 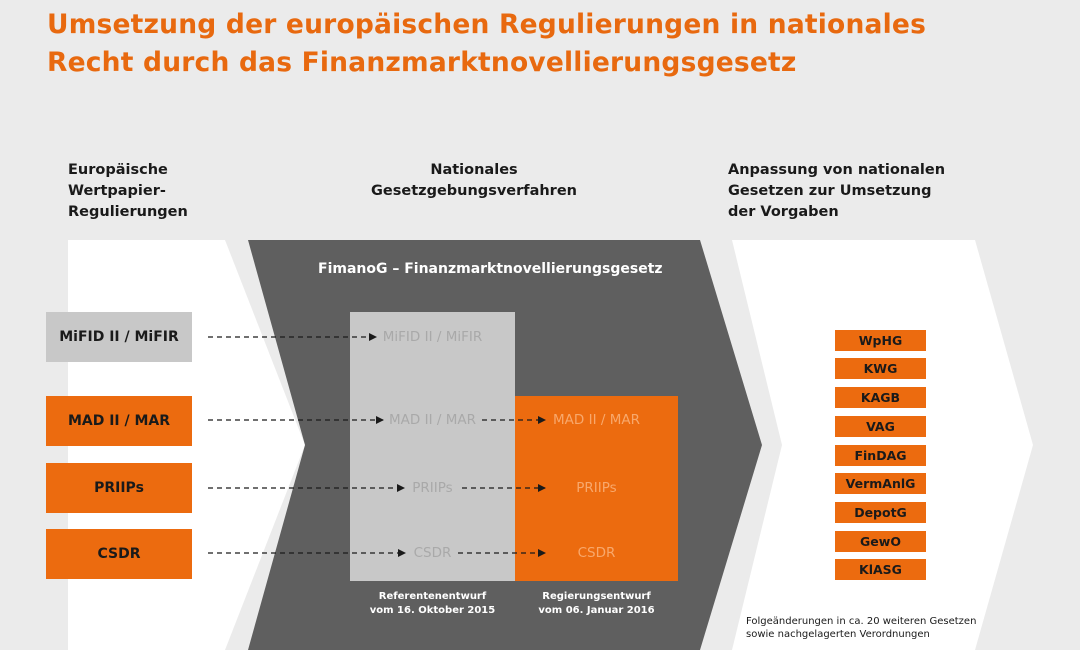 I want to click on reg-item-priips: PRIIPs, so click(x=596, y=488).